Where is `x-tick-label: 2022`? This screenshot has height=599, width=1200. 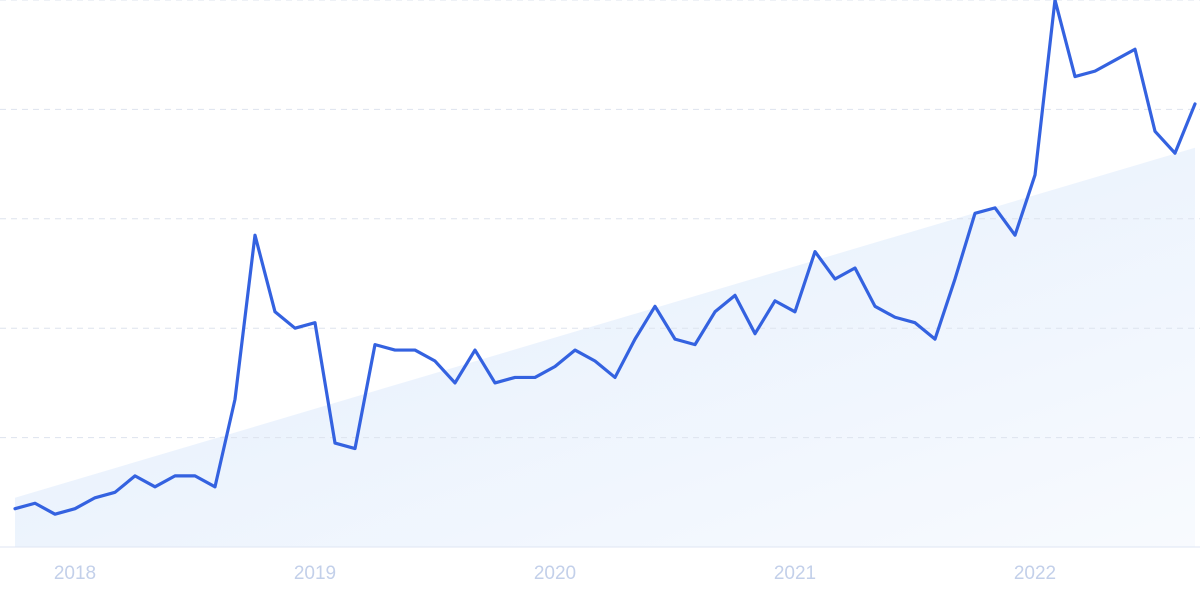 x-tick-label: 2022 is located at coordinates (1035, 573).